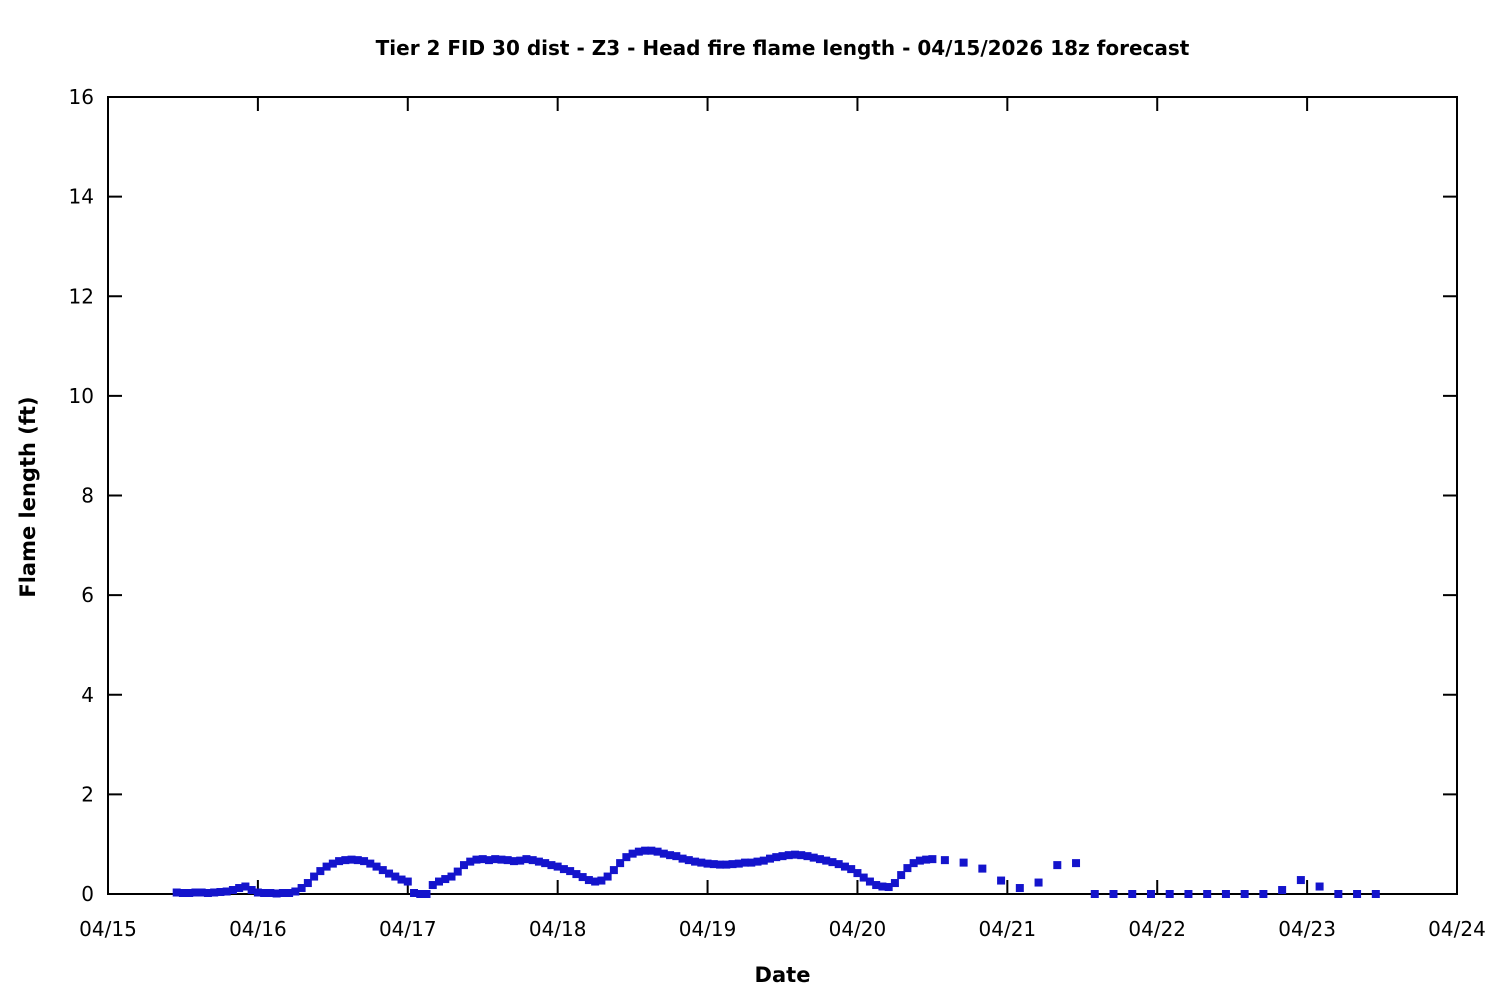 The width and height of the screenshot is (1500, 1000). What do you see at coordinates (81, 396) in the screenshot?
I see `y-tick-label: 10` at bounding box center [81, 396].